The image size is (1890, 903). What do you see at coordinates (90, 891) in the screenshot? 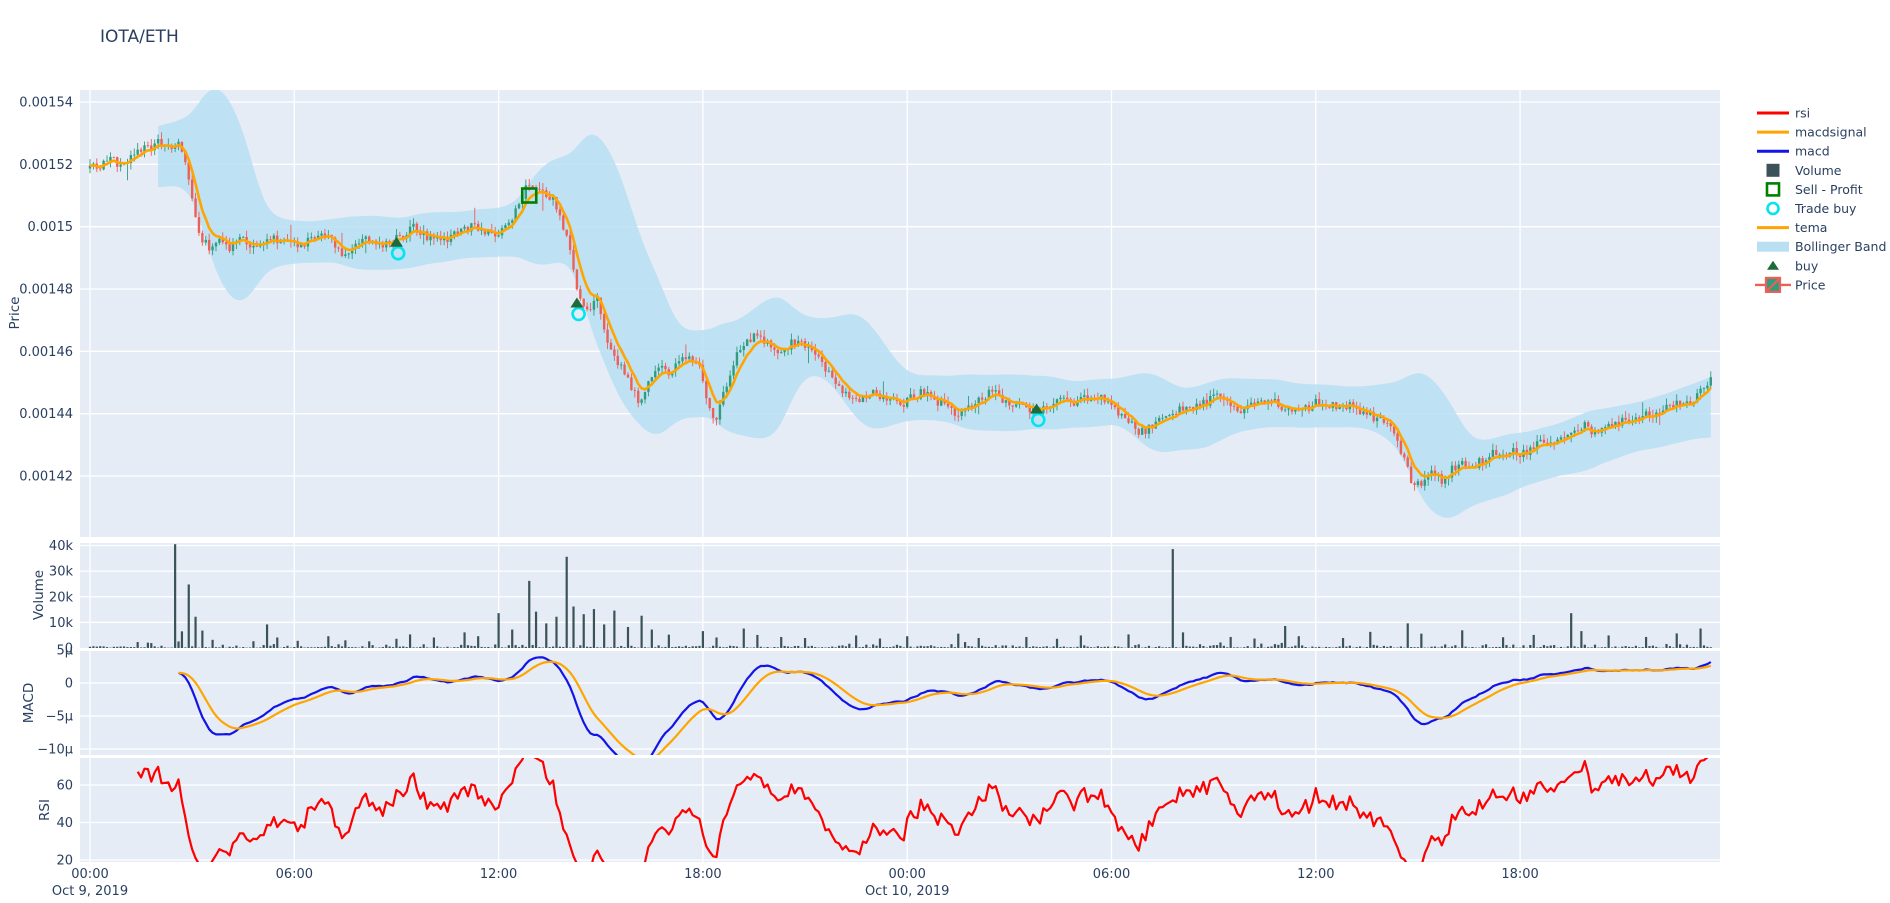
I see `x-tick-date-label: Oct 9, 2019` at bounding box center [90, 891].